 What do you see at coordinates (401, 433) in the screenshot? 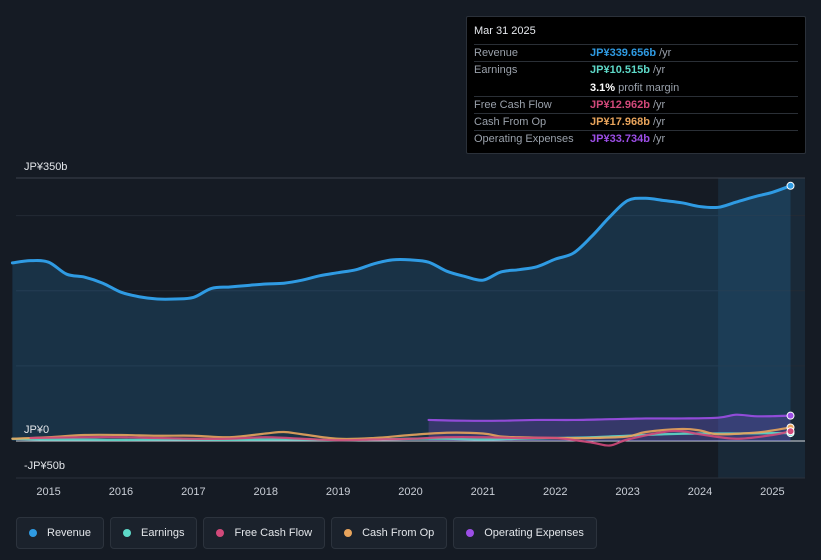
I see `line-cash-from-op` at bounding box center [401, 433].